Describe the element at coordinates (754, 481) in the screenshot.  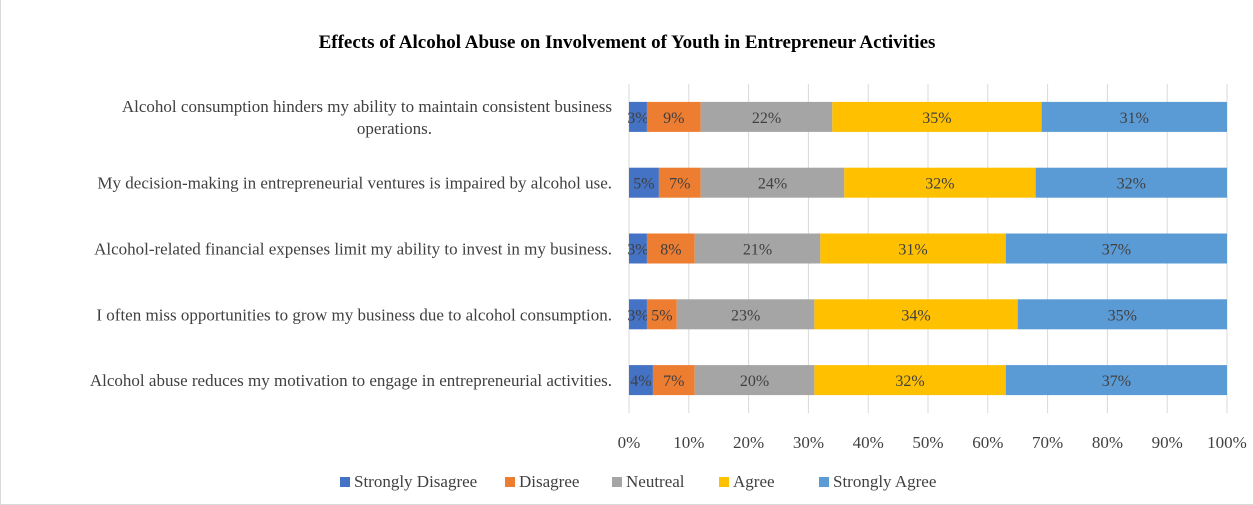
I see `legend-label: Agree` at that location.